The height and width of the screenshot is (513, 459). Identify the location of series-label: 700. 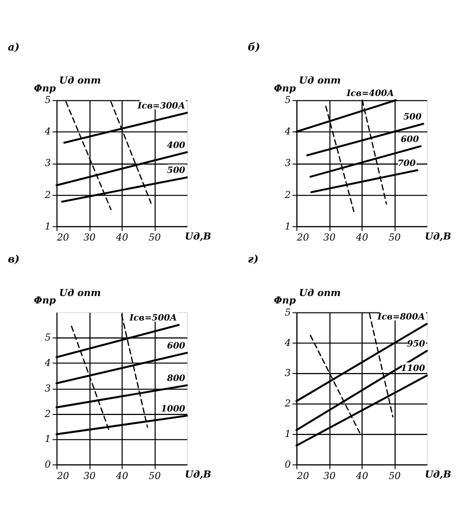
(407, 163).